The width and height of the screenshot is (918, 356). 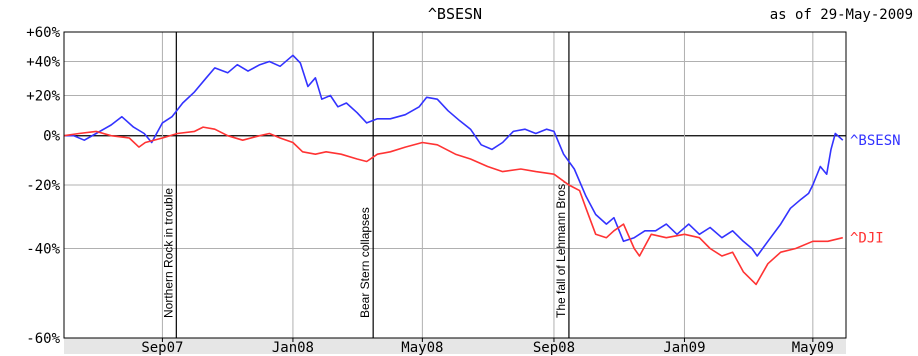 I want to click on event-label: Northern Rock in trouble, so click(x=168, y=253).